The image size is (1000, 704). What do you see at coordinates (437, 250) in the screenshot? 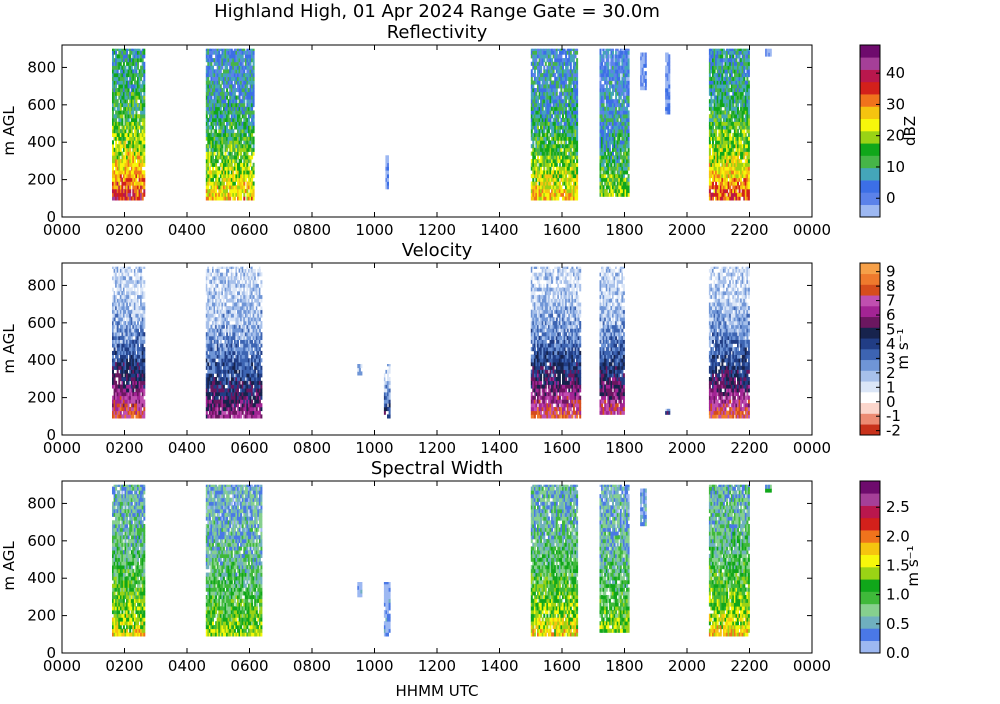
I see `panel-title: Velocity` at bounding box center [437, 250].